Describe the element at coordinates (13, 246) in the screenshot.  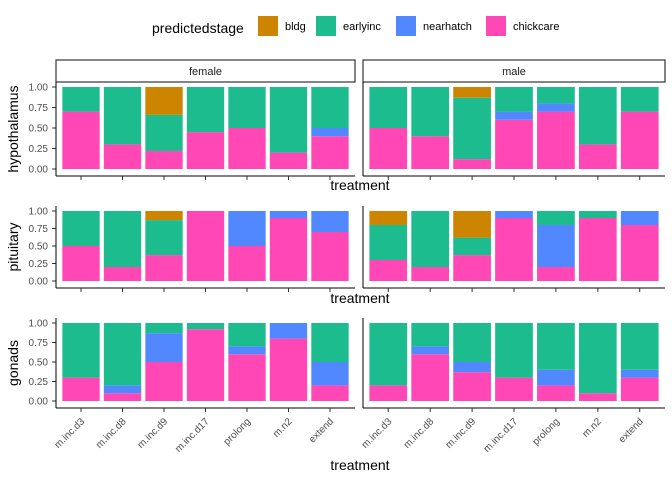
I see `y-axis-title-pituitary: pituitary` at that location.